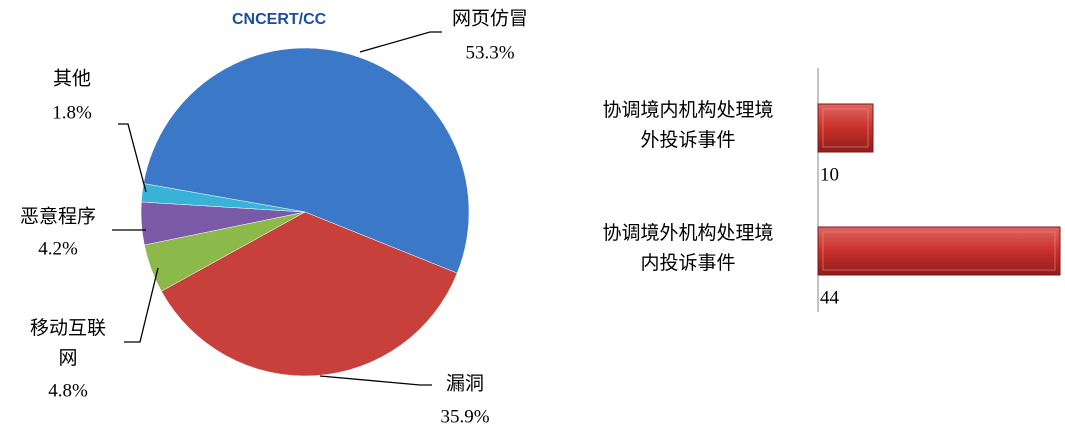 The width and height of the screenshot is (1065, 430). What do you see at coordinates (829, 174) in the screenshot?
I see `bar-value: 10` at bounding box center [829, 174].